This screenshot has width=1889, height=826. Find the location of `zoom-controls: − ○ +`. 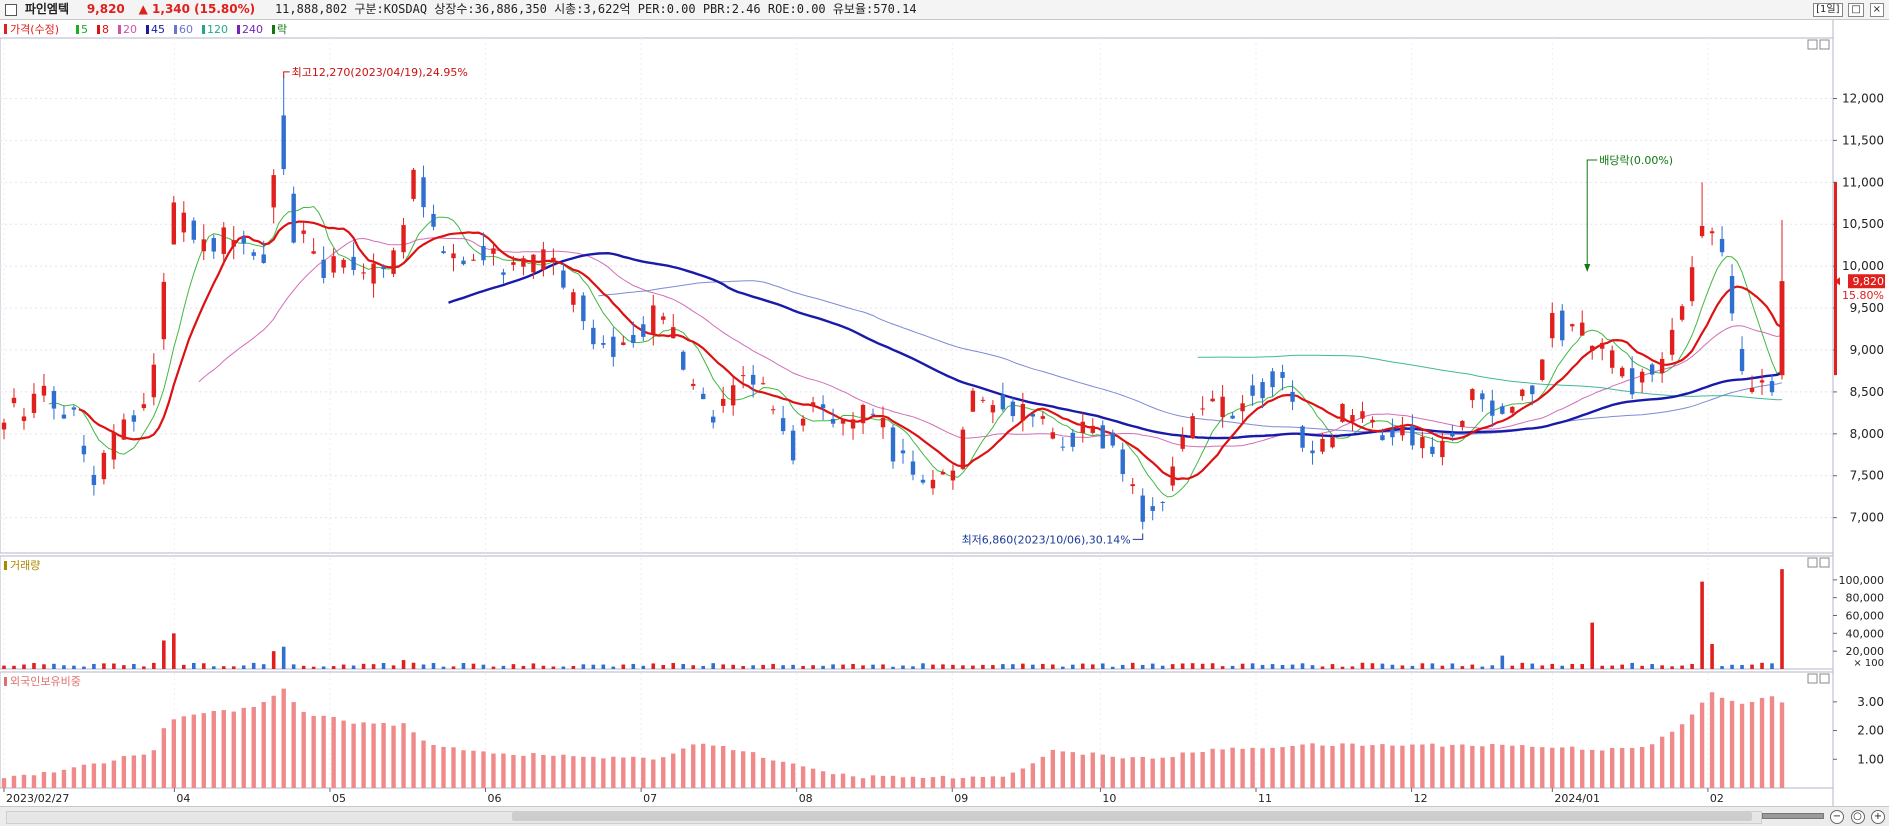

zoom-controls: − ○ + is located at coordinates (1822, 816).